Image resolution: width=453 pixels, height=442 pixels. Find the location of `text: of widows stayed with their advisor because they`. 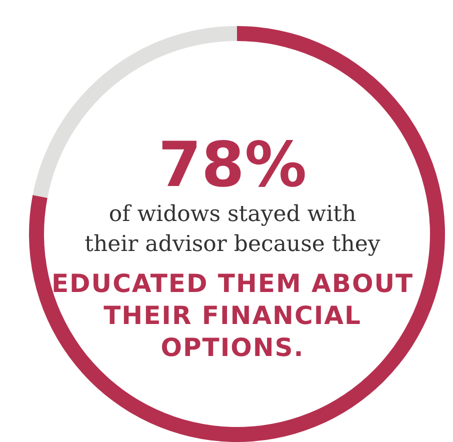

text: of widows stayed with their advisor because they is located at coordinates (233, 230).